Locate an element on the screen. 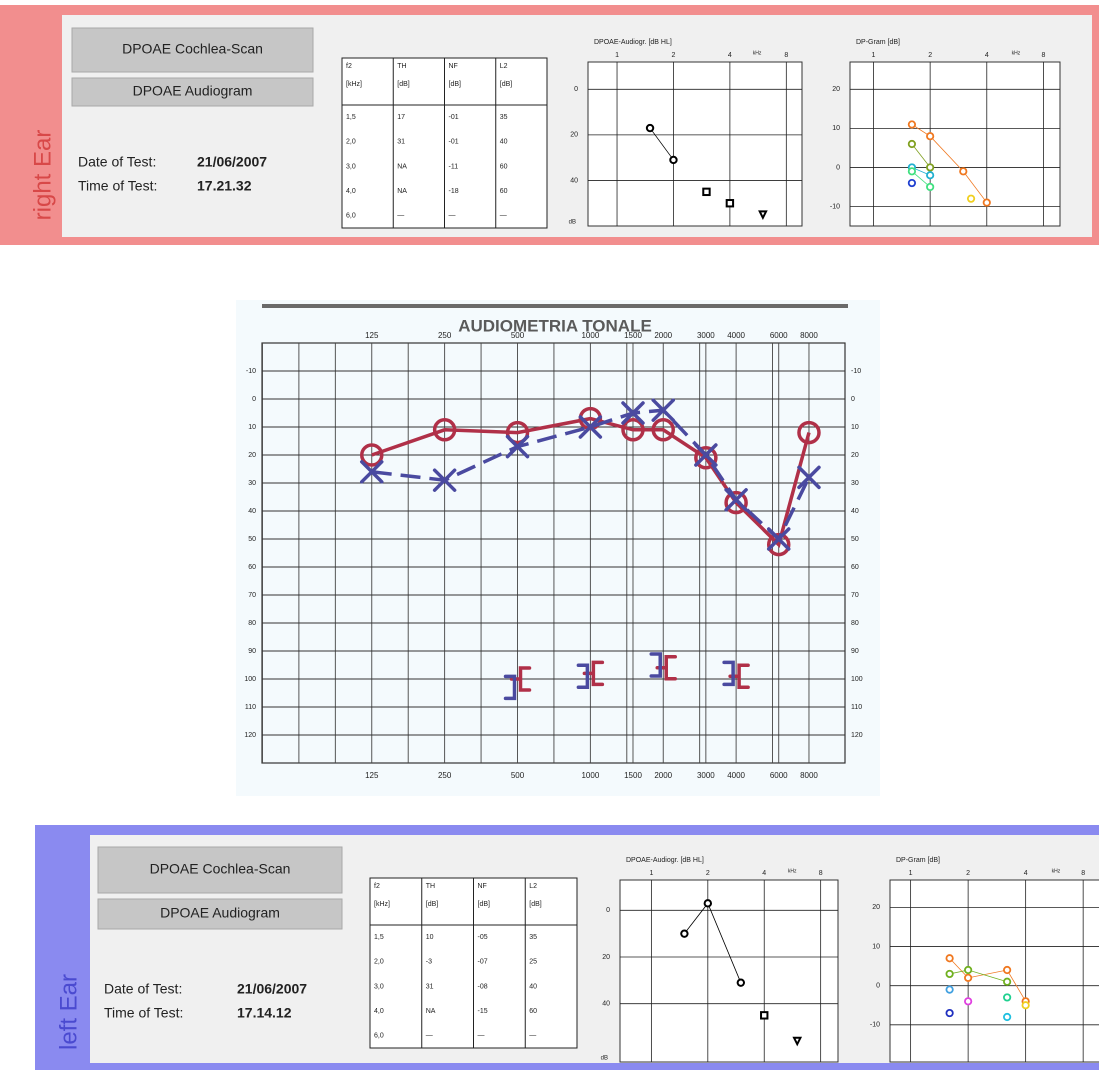 The height and width of the screenshot is (1073, 1099). y-tick-label: 50 is located at coordinates (855, 539).